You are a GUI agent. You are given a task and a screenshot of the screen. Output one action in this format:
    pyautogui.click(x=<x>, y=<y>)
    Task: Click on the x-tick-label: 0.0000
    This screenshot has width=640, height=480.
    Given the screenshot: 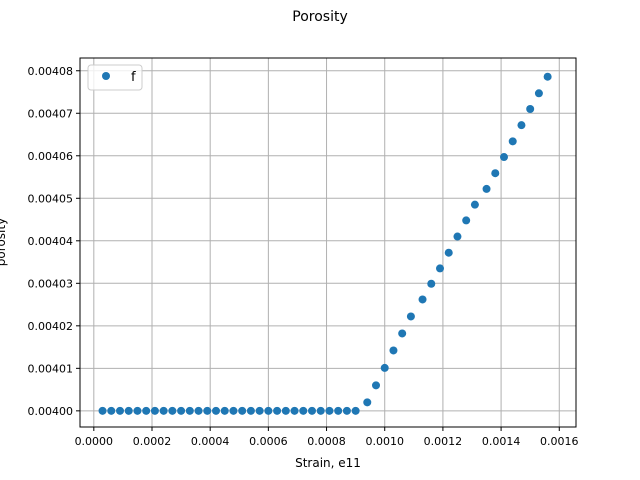 What is the action you would take?
    pyautogui.click(x=94, y=441)
    